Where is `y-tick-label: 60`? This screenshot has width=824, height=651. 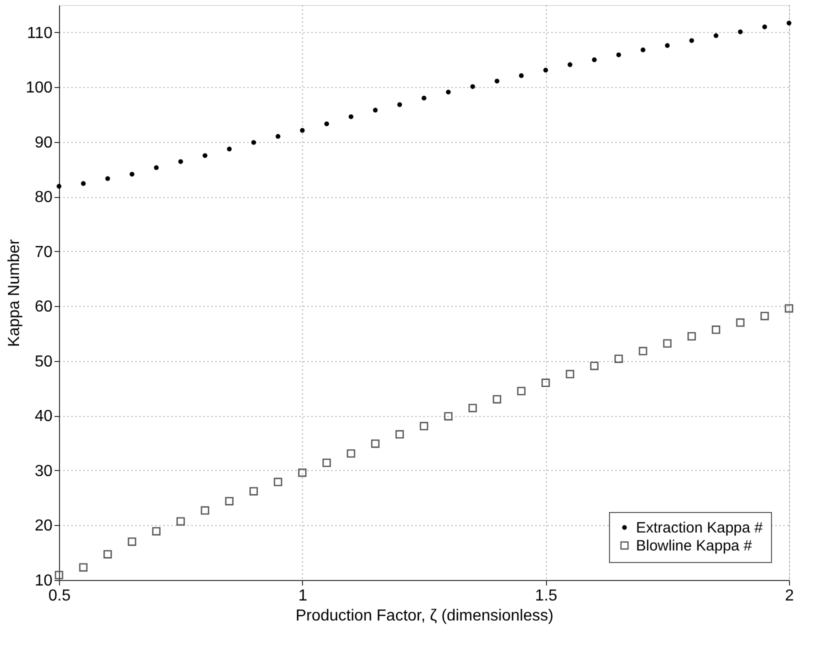
y-tick-label: 60 is located at coordinates (43, 307).